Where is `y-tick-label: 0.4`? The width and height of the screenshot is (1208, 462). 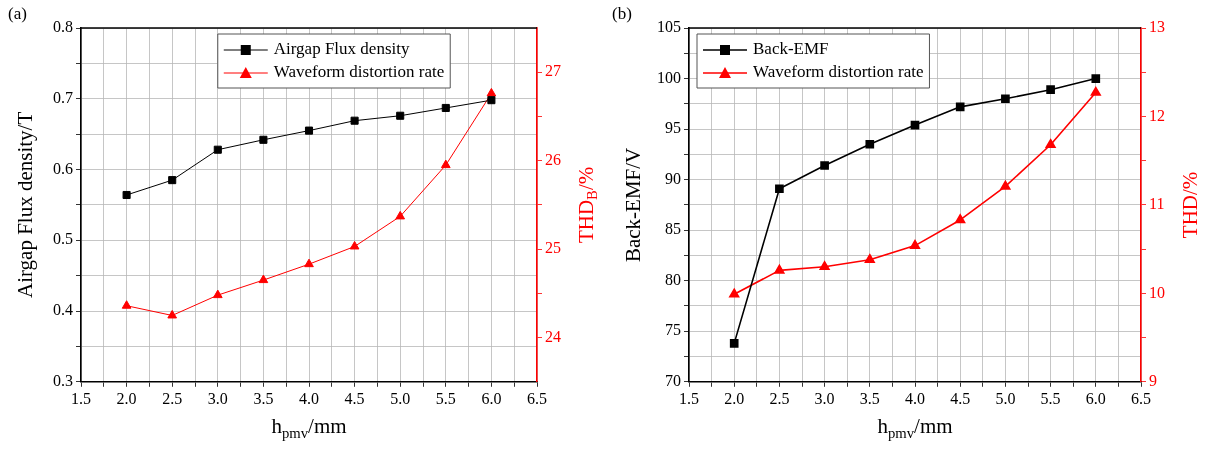 y-tick-label: 0.4 is located at coordinates (63, 310).